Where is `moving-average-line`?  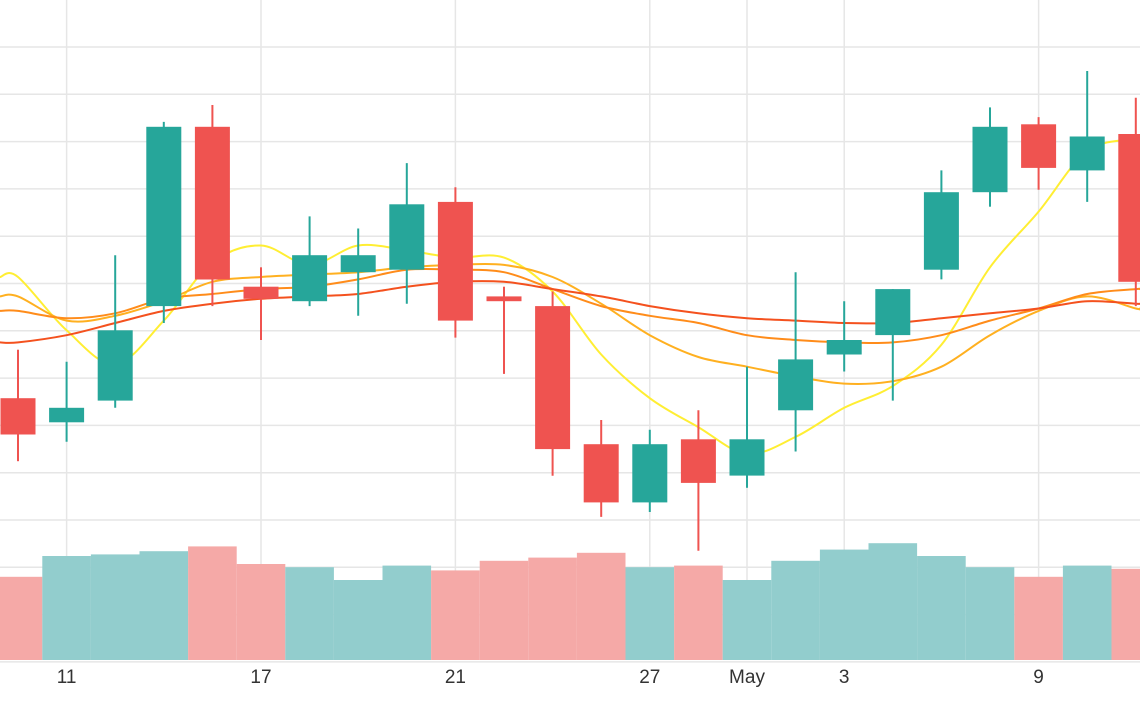
moving-average-line is located at coordinates (570, 312).